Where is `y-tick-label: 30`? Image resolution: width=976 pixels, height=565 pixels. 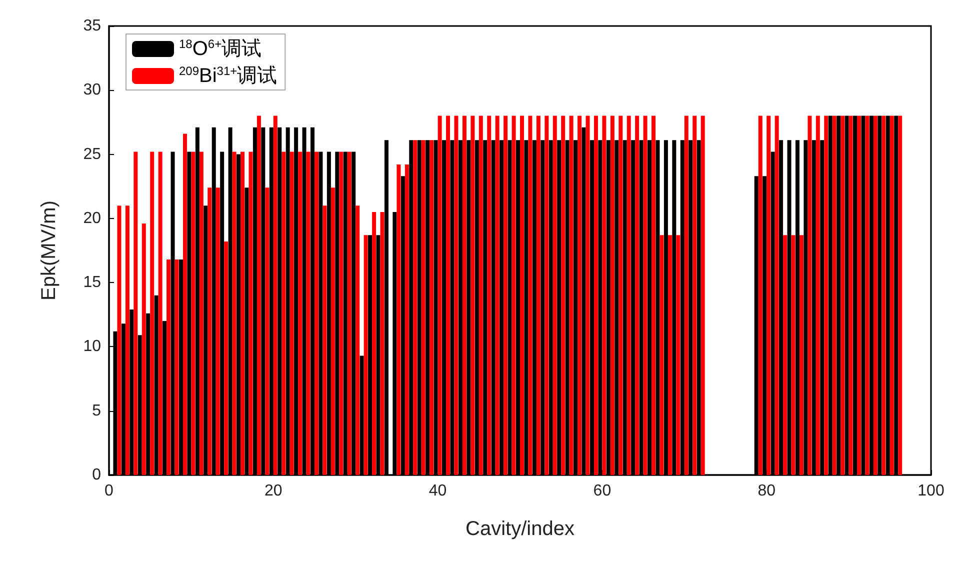
y-tick-label: 30 is located at coordinates (92, 90).